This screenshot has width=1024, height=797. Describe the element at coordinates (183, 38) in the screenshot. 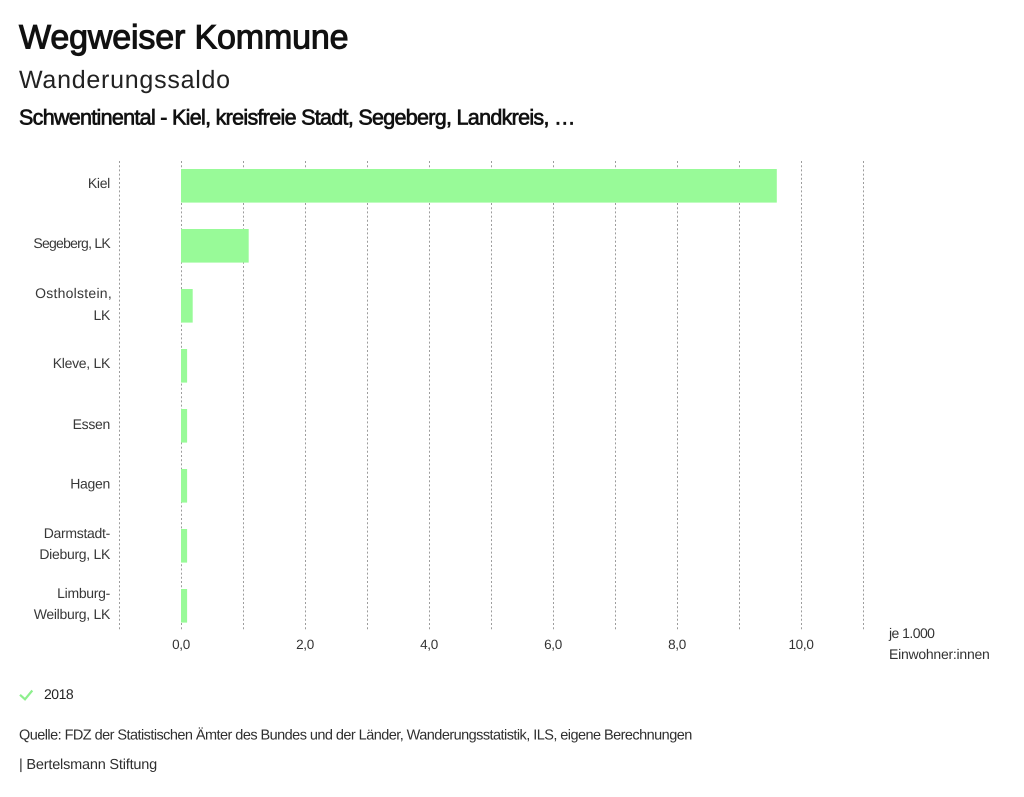

I see `svg-text: Wegweiser Kommune` at that location.